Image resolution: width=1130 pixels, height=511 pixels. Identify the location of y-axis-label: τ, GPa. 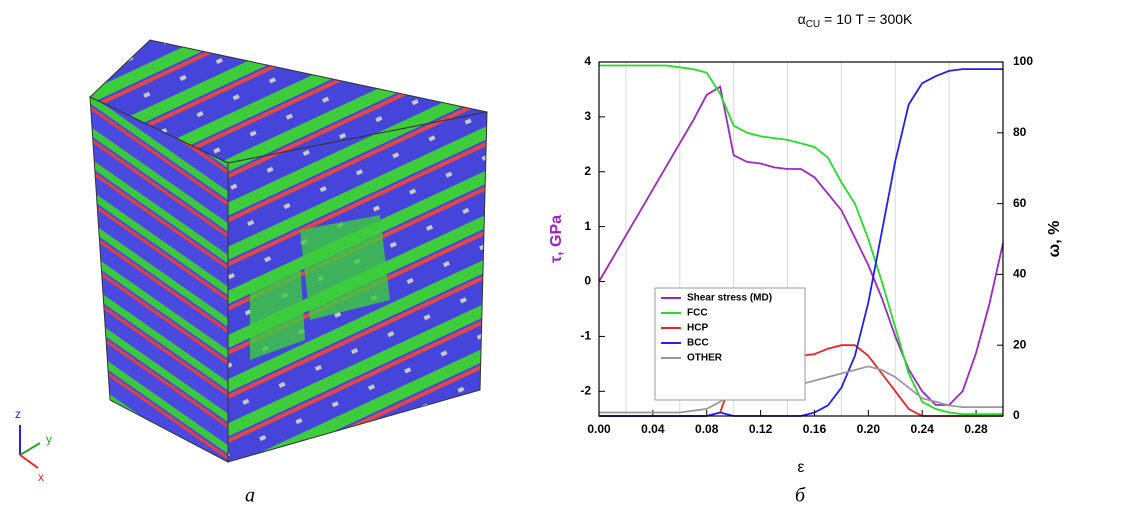
(556, 239).